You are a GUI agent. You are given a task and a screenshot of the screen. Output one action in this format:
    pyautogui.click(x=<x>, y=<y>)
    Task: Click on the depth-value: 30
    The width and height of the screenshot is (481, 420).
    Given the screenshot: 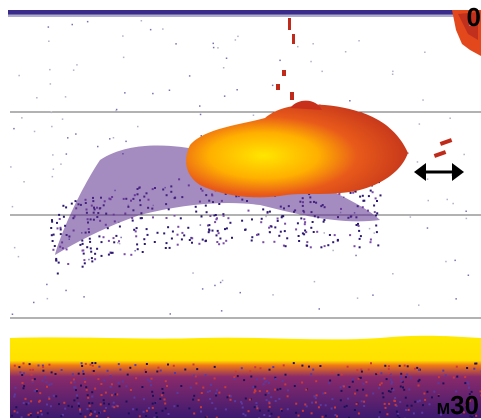 What is the action you would take?
    pyautogui.click(x=464, y=405)
    